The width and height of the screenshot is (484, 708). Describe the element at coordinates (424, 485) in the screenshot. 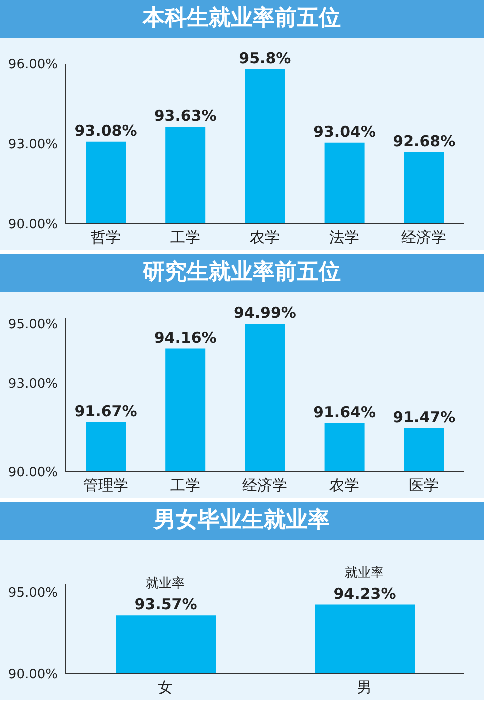

I see `x-tick-label: 医学` at that location.